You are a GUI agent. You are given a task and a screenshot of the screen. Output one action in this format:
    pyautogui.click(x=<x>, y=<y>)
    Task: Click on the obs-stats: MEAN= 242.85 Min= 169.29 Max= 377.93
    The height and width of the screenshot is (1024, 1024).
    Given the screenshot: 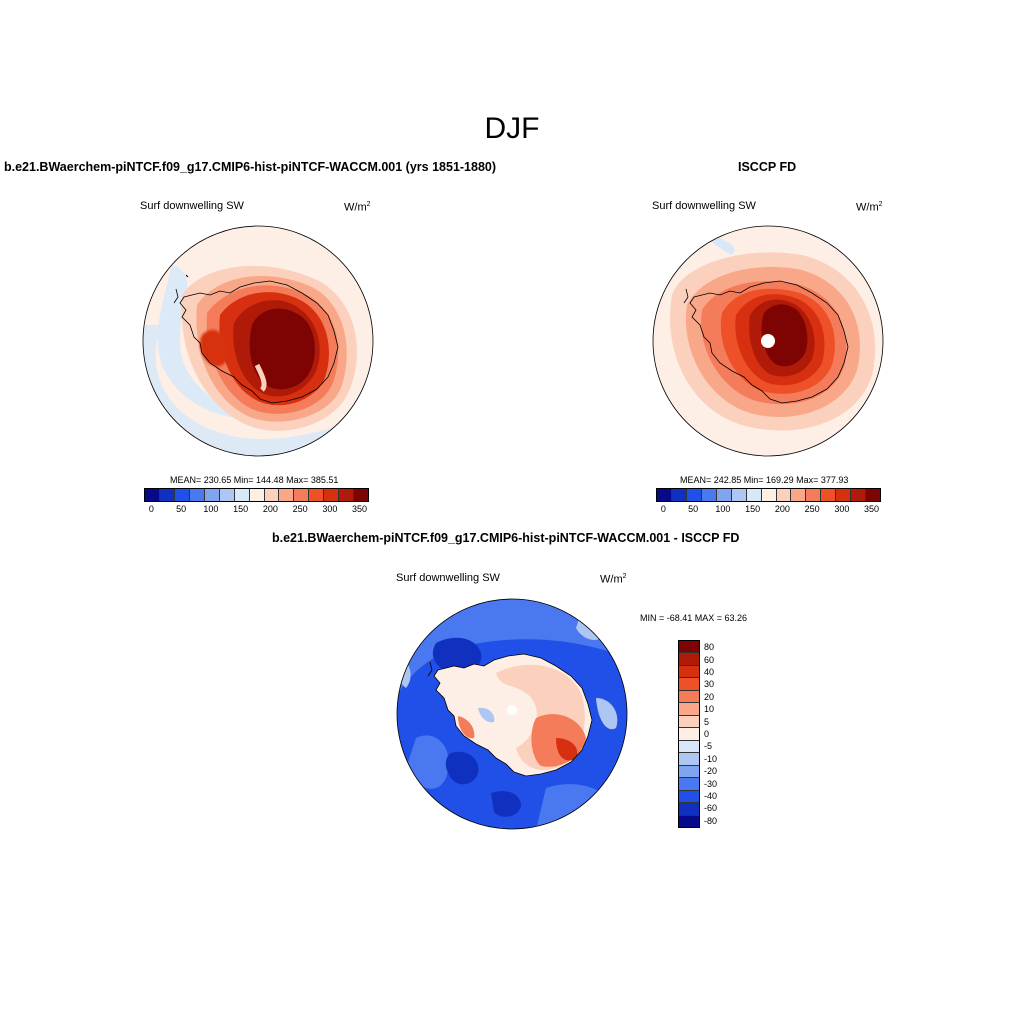 What is the action you would take?
    pyautogui.click(x=764, y=480)
    